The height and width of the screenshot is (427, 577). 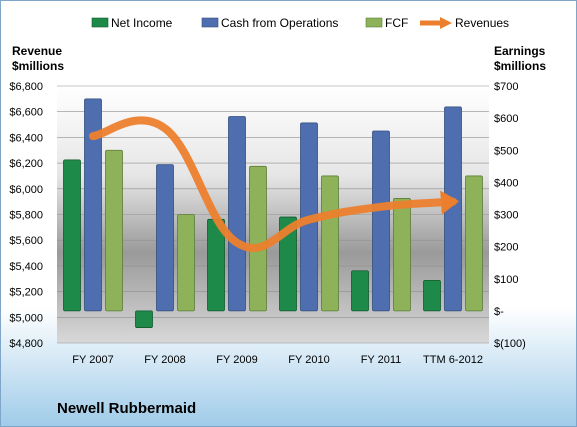 What do you see at coordinates (520, 66) in the screenshot?
I see `right-axis-title-line2: $millions` at bounding box center [520, 66].